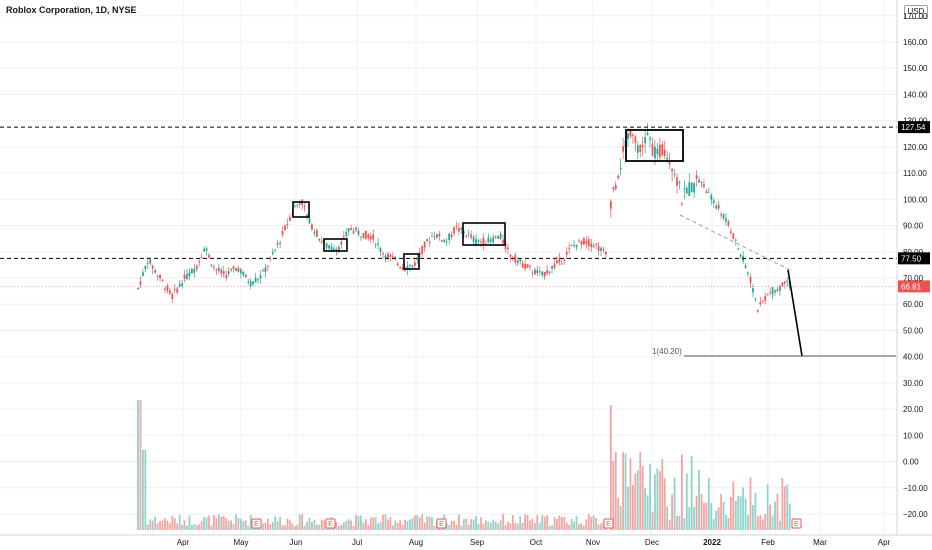  What do you see at coordinates (914, 127) in the screenshot?
I see `level-label-bg` at bounding box center [914, 127].